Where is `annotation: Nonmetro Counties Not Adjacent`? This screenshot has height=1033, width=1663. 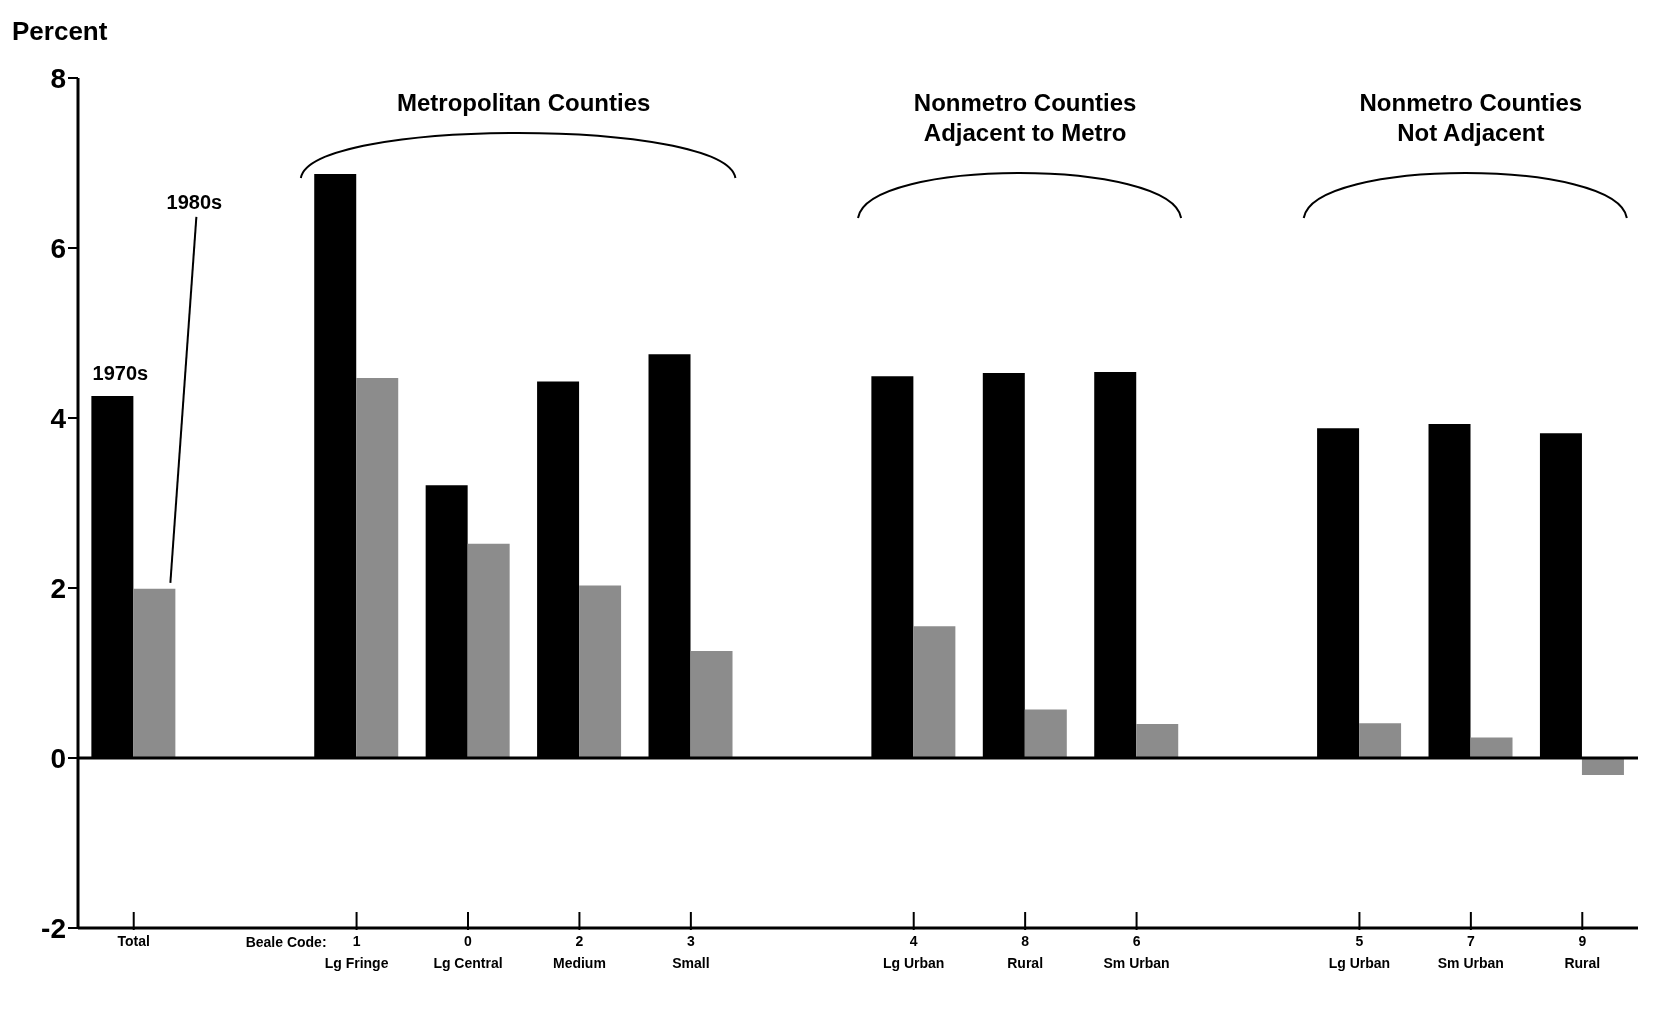
annotation: Nonmetro Counties Not Adjacent is located at coordinates (1471, 118).